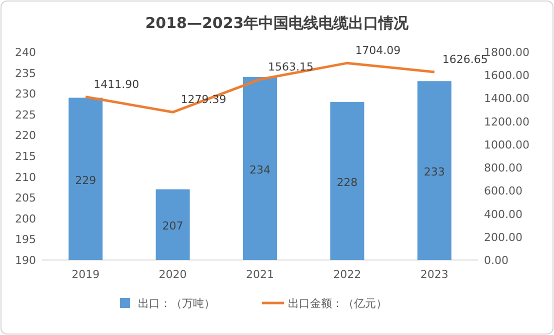  What do you see at coordinates (25, 156) in the screenshot?
I see `y-tick-label: 215` at bounding box center [25, 156].